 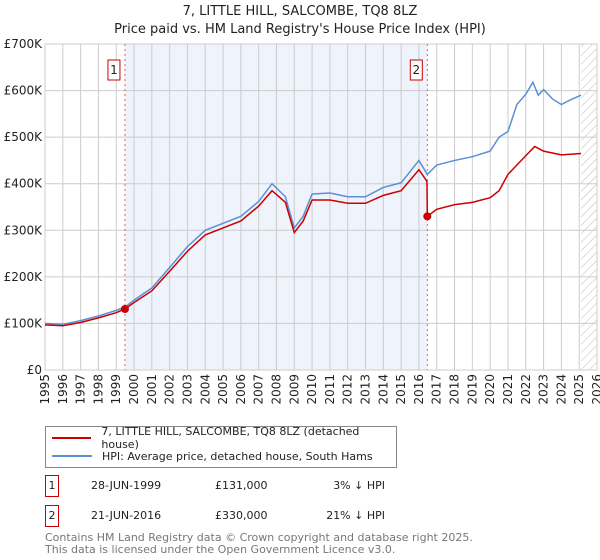 What do you see at coordinates (383, 389) in the screenshot?
I see `x-tick-label: 2014` at bounding box center [383, 389].